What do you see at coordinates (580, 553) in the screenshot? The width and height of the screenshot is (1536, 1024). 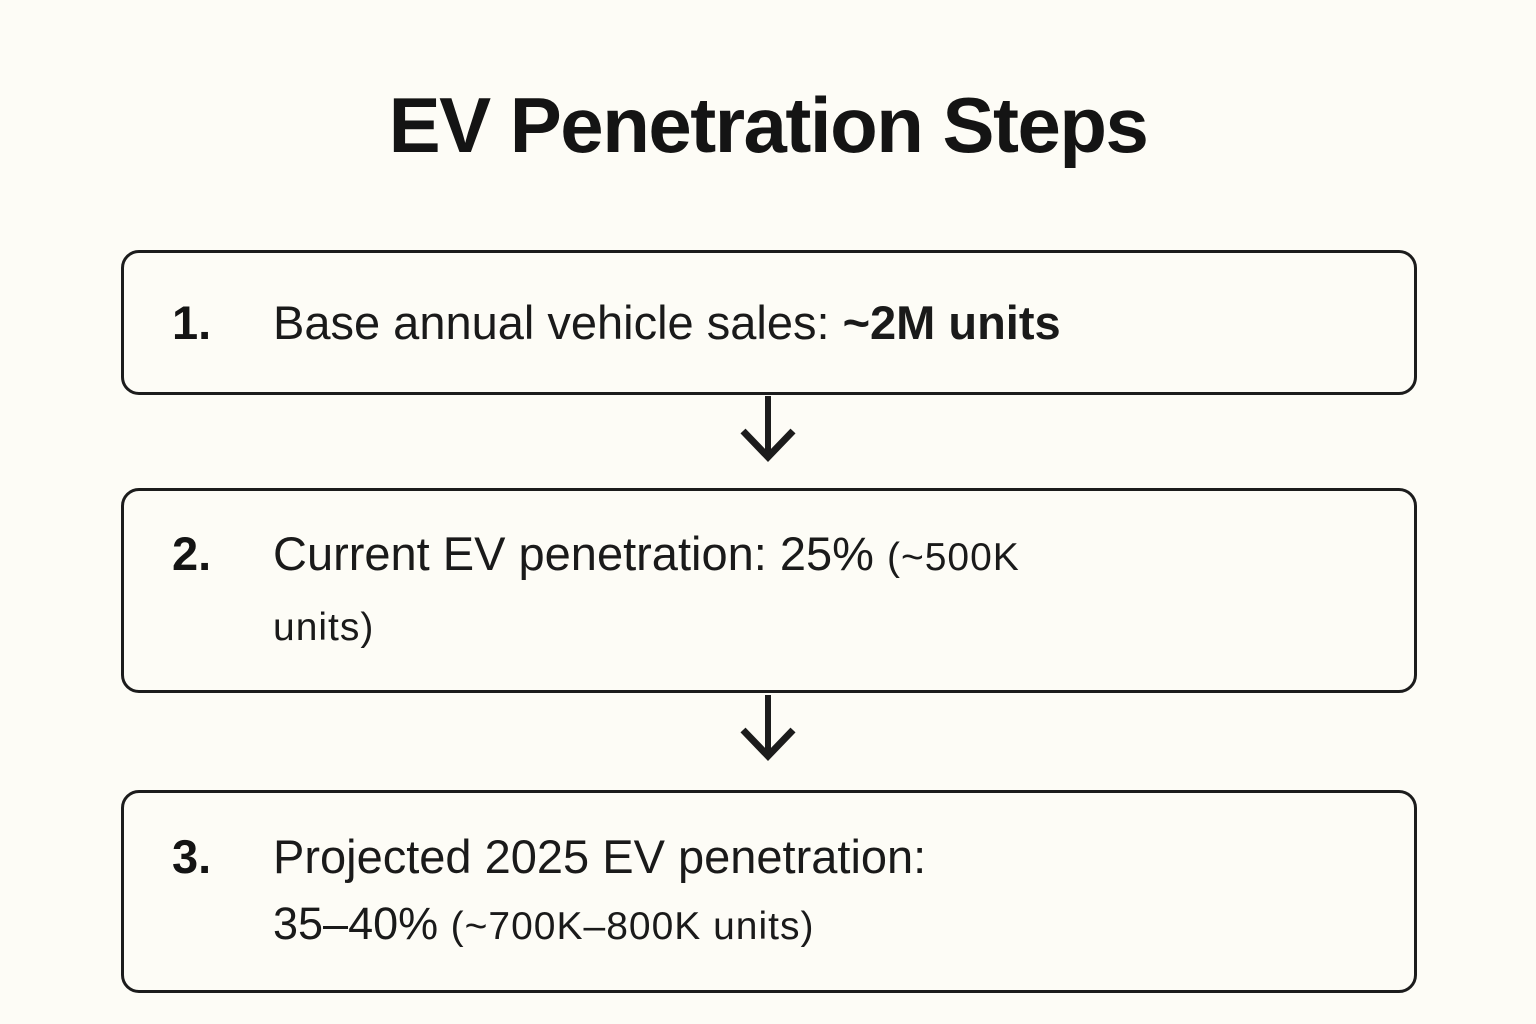 I see `step-text-segment: Current EV penetration: 25%` at bounding box center [580, 553].